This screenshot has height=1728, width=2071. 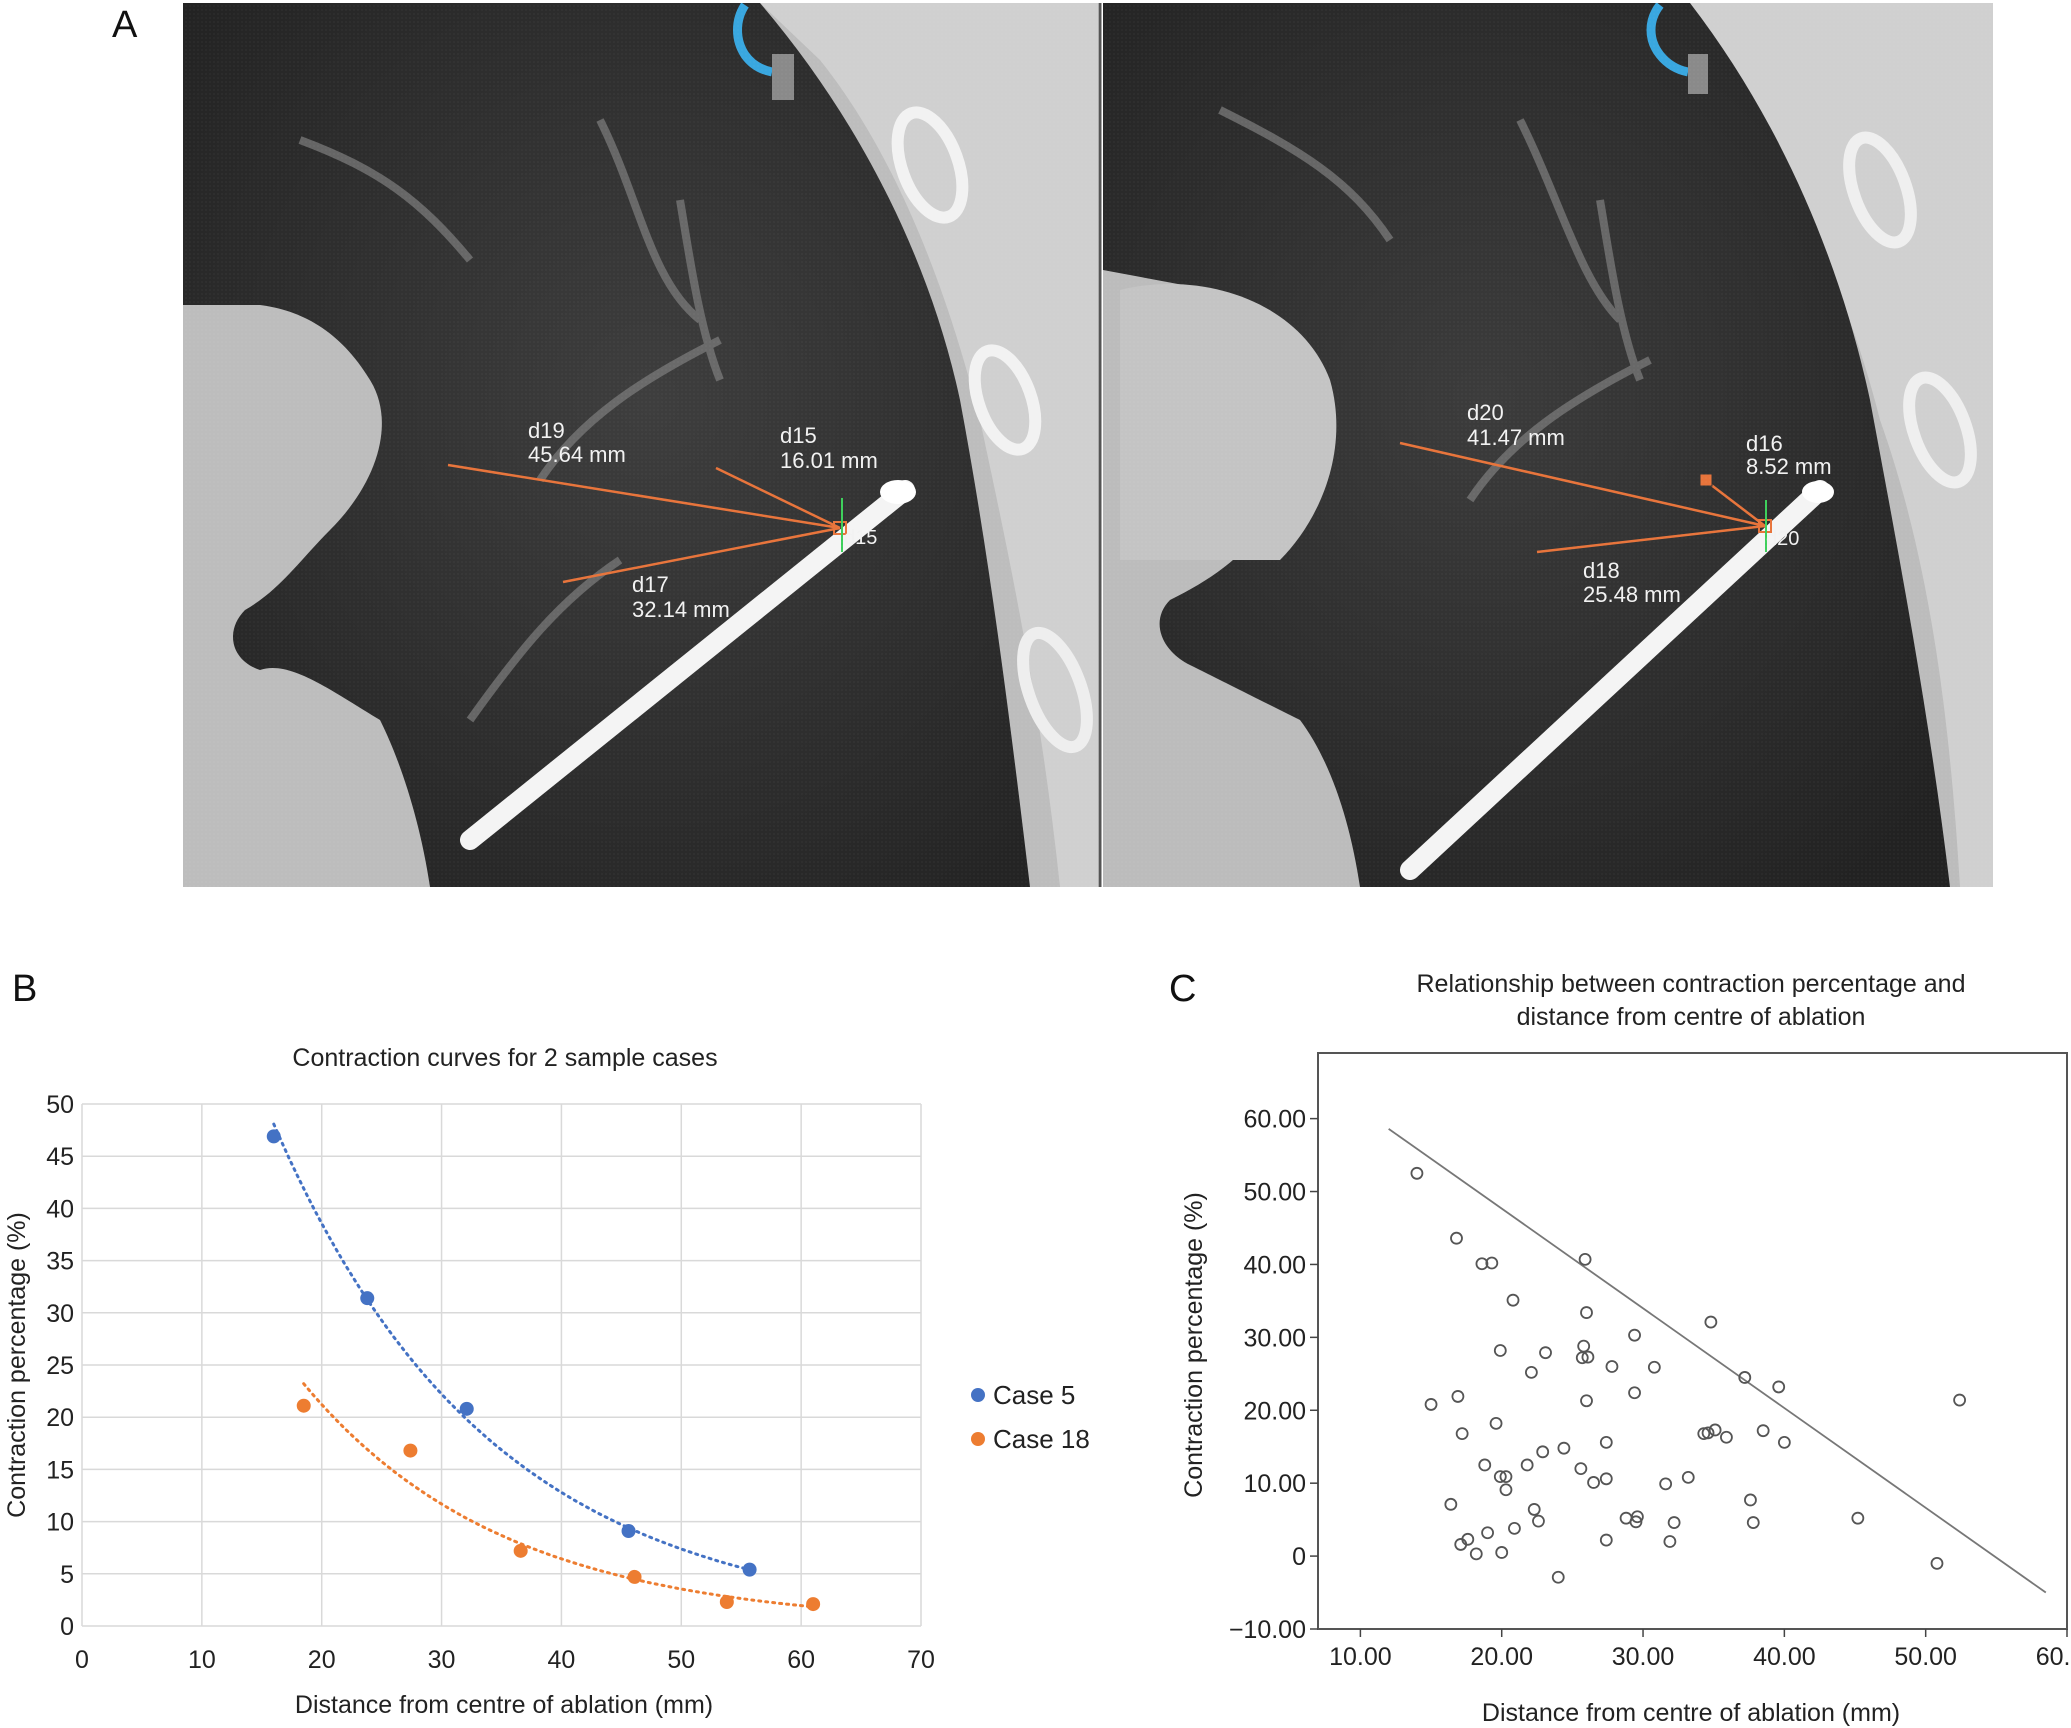 I want to click on chart-b-trendline-case18, so click(x=558, y=1495).